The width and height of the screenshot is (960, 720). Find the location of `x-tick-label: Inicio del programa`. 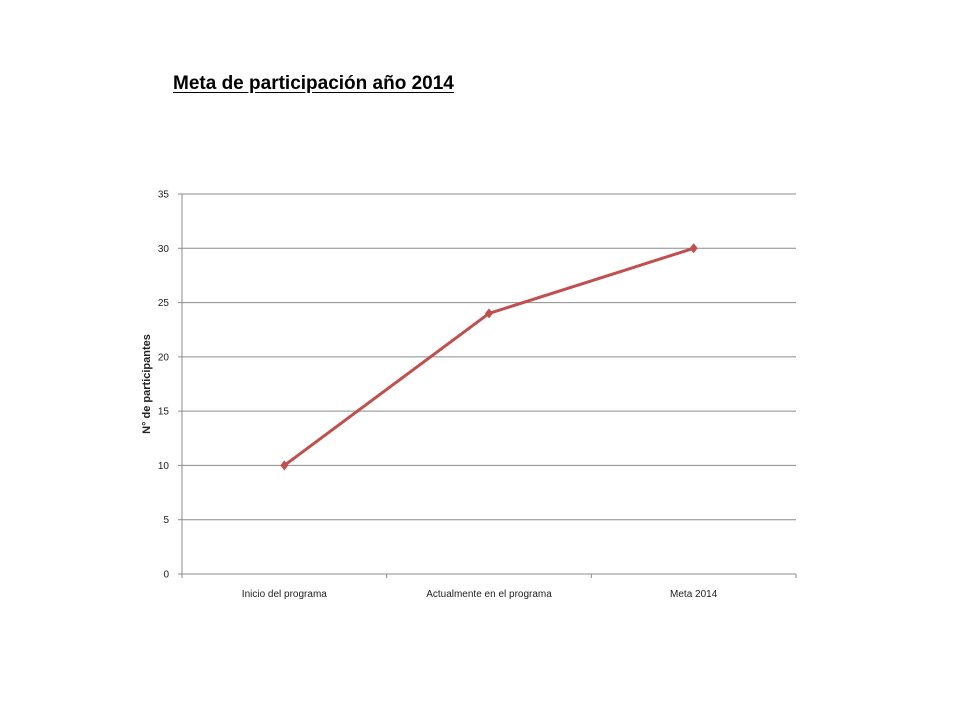

x-tick-label: Inicio del programa is located at coordinates (284, 594).